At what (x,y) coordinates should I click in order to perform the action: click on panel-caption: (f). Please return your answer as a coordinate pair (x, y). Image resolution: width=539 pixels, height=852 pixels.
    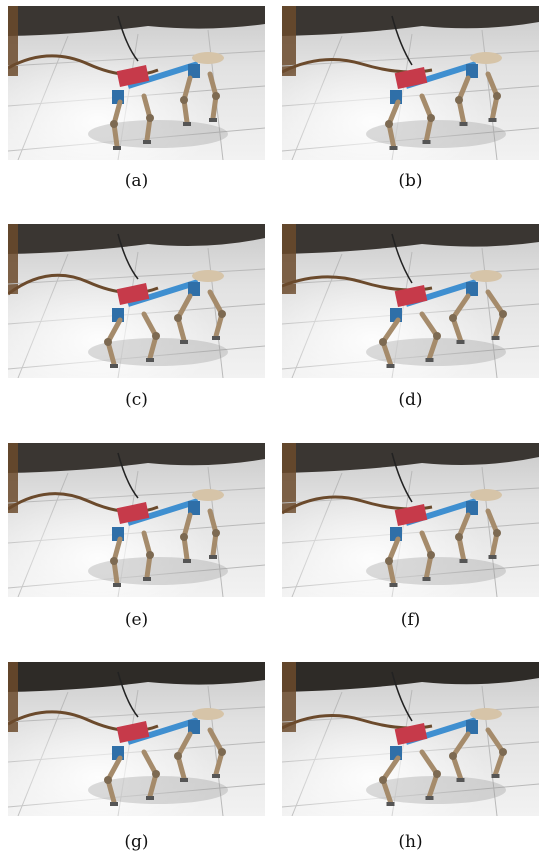
    Looking at the image, I should click on (410, 620).